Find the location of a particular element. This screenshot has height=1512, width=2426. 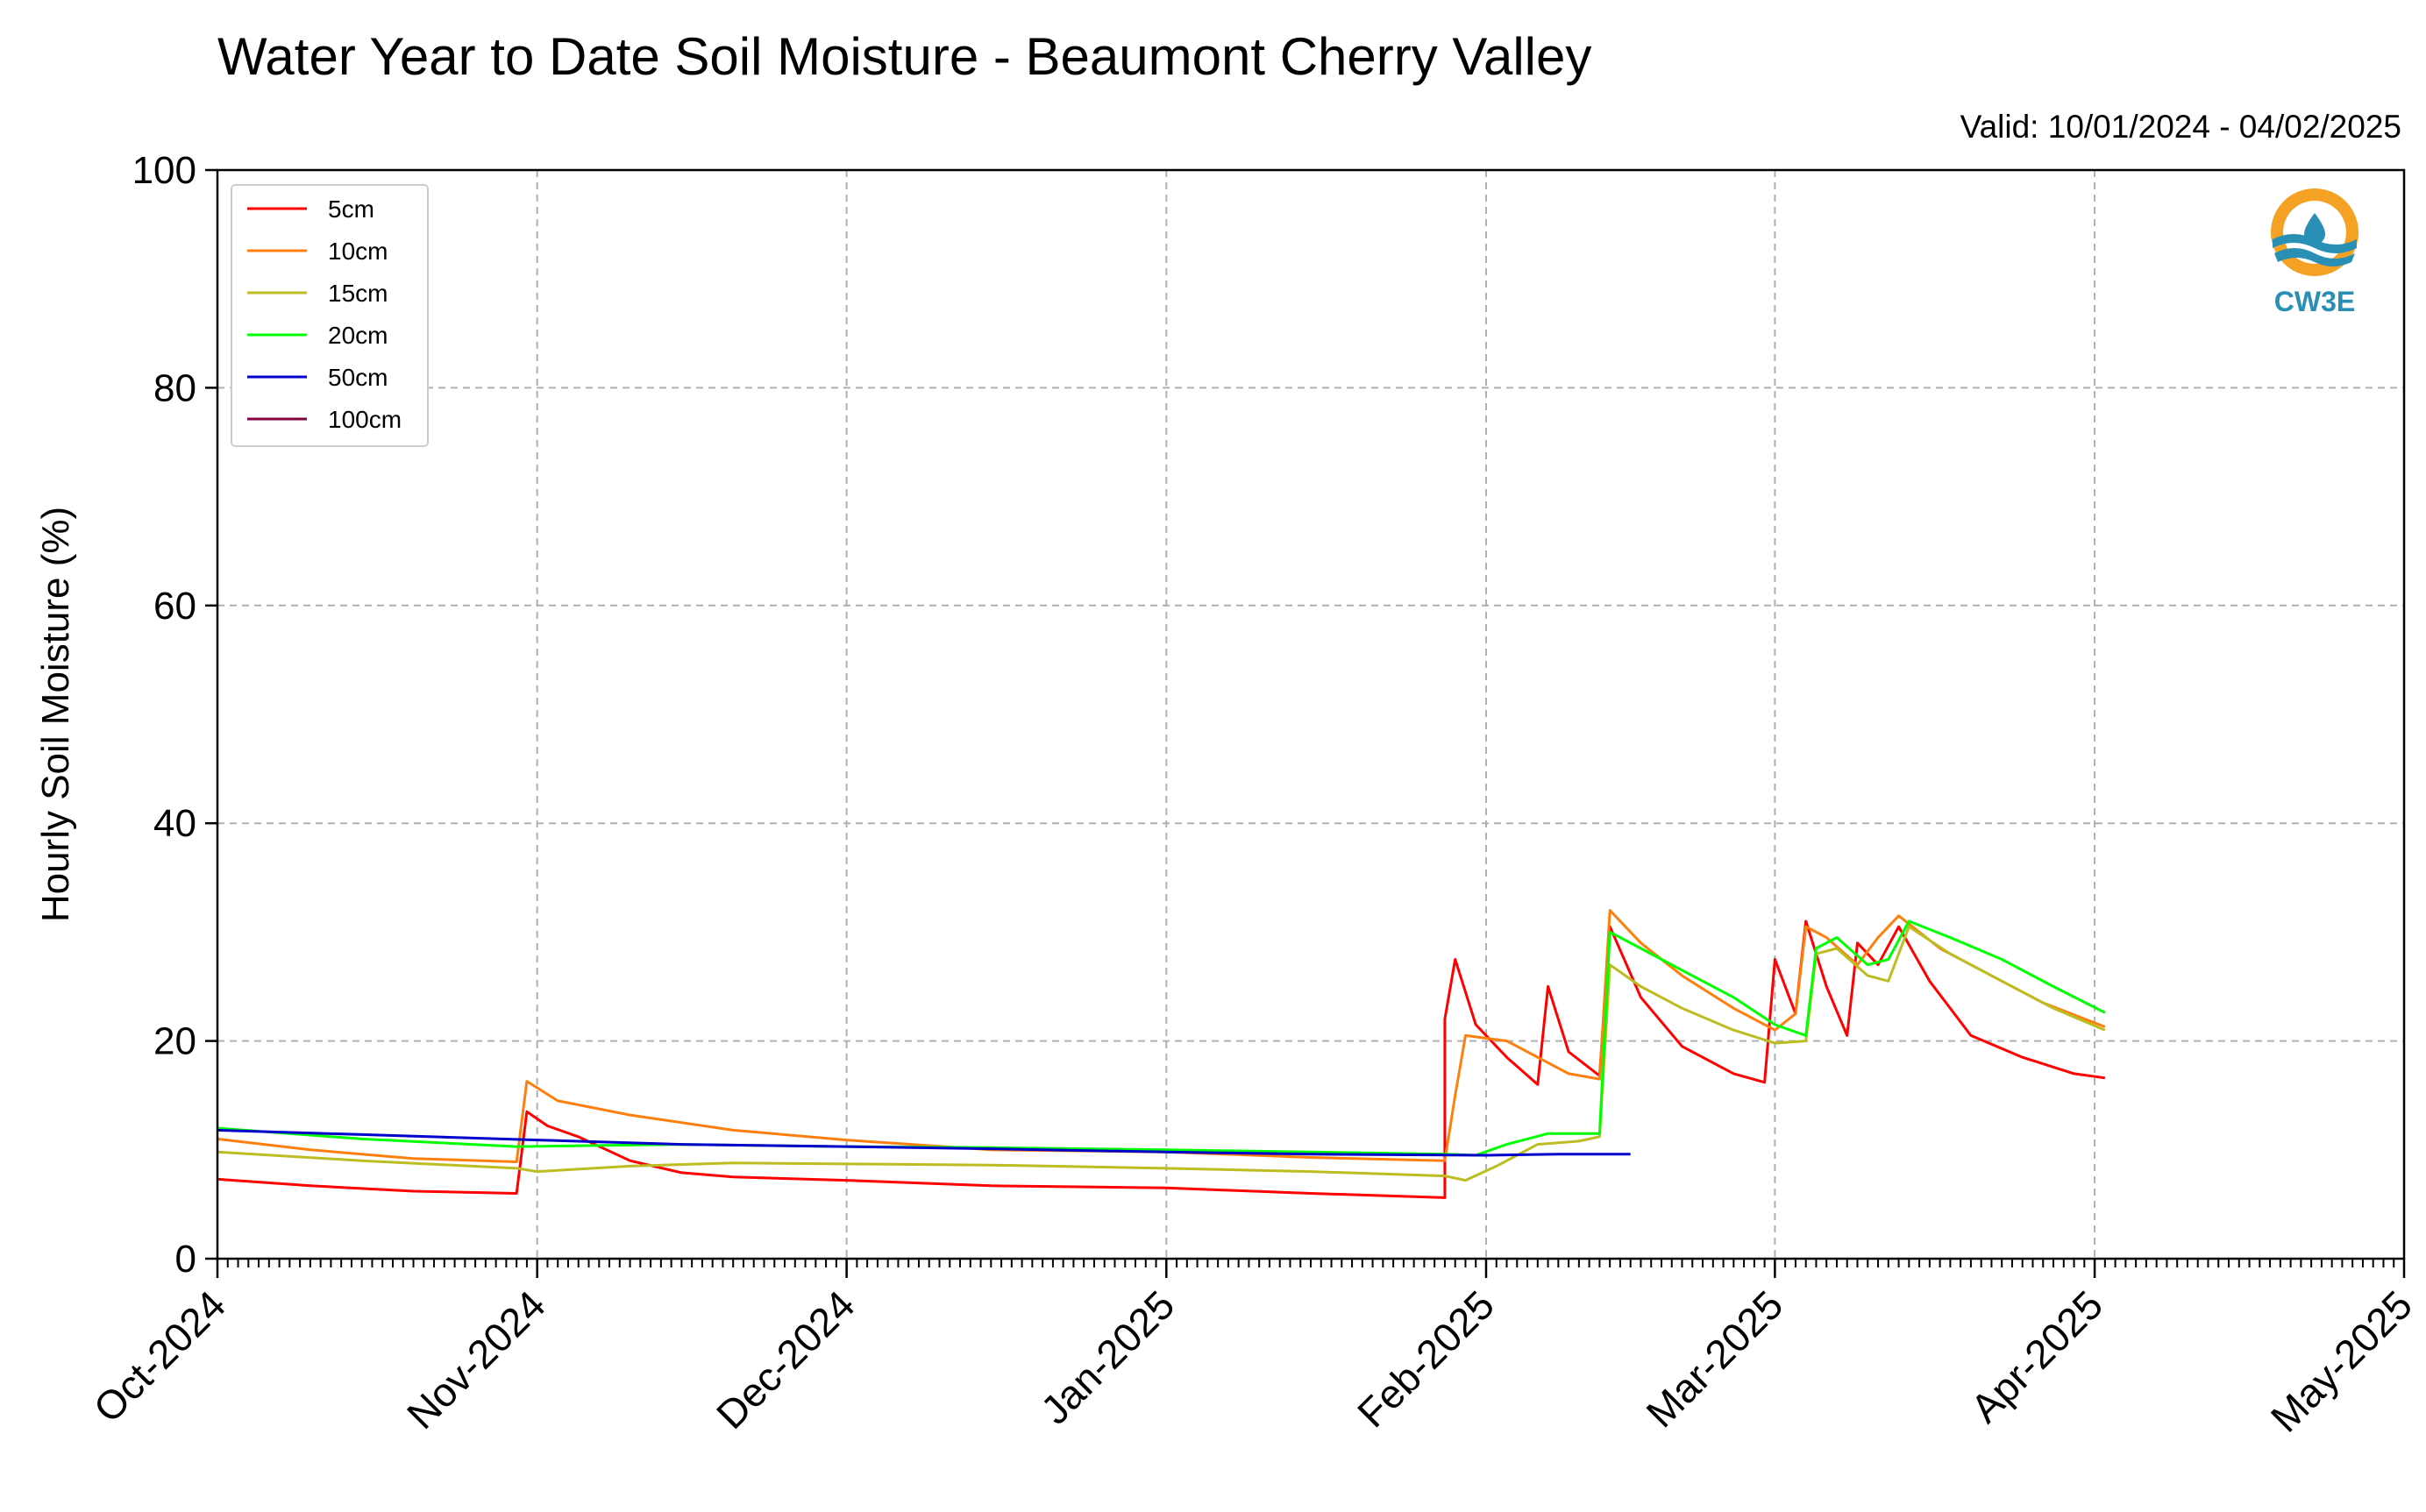

series-line-5cm is located at coordinates (1161, 1059).